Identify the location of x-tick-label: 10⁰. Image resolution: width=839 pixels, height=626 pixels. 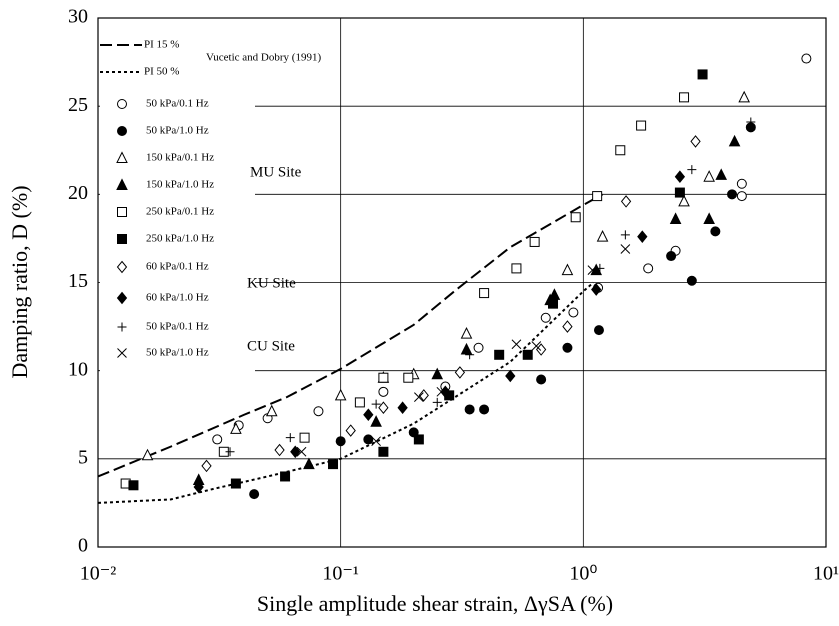
(583, 574).